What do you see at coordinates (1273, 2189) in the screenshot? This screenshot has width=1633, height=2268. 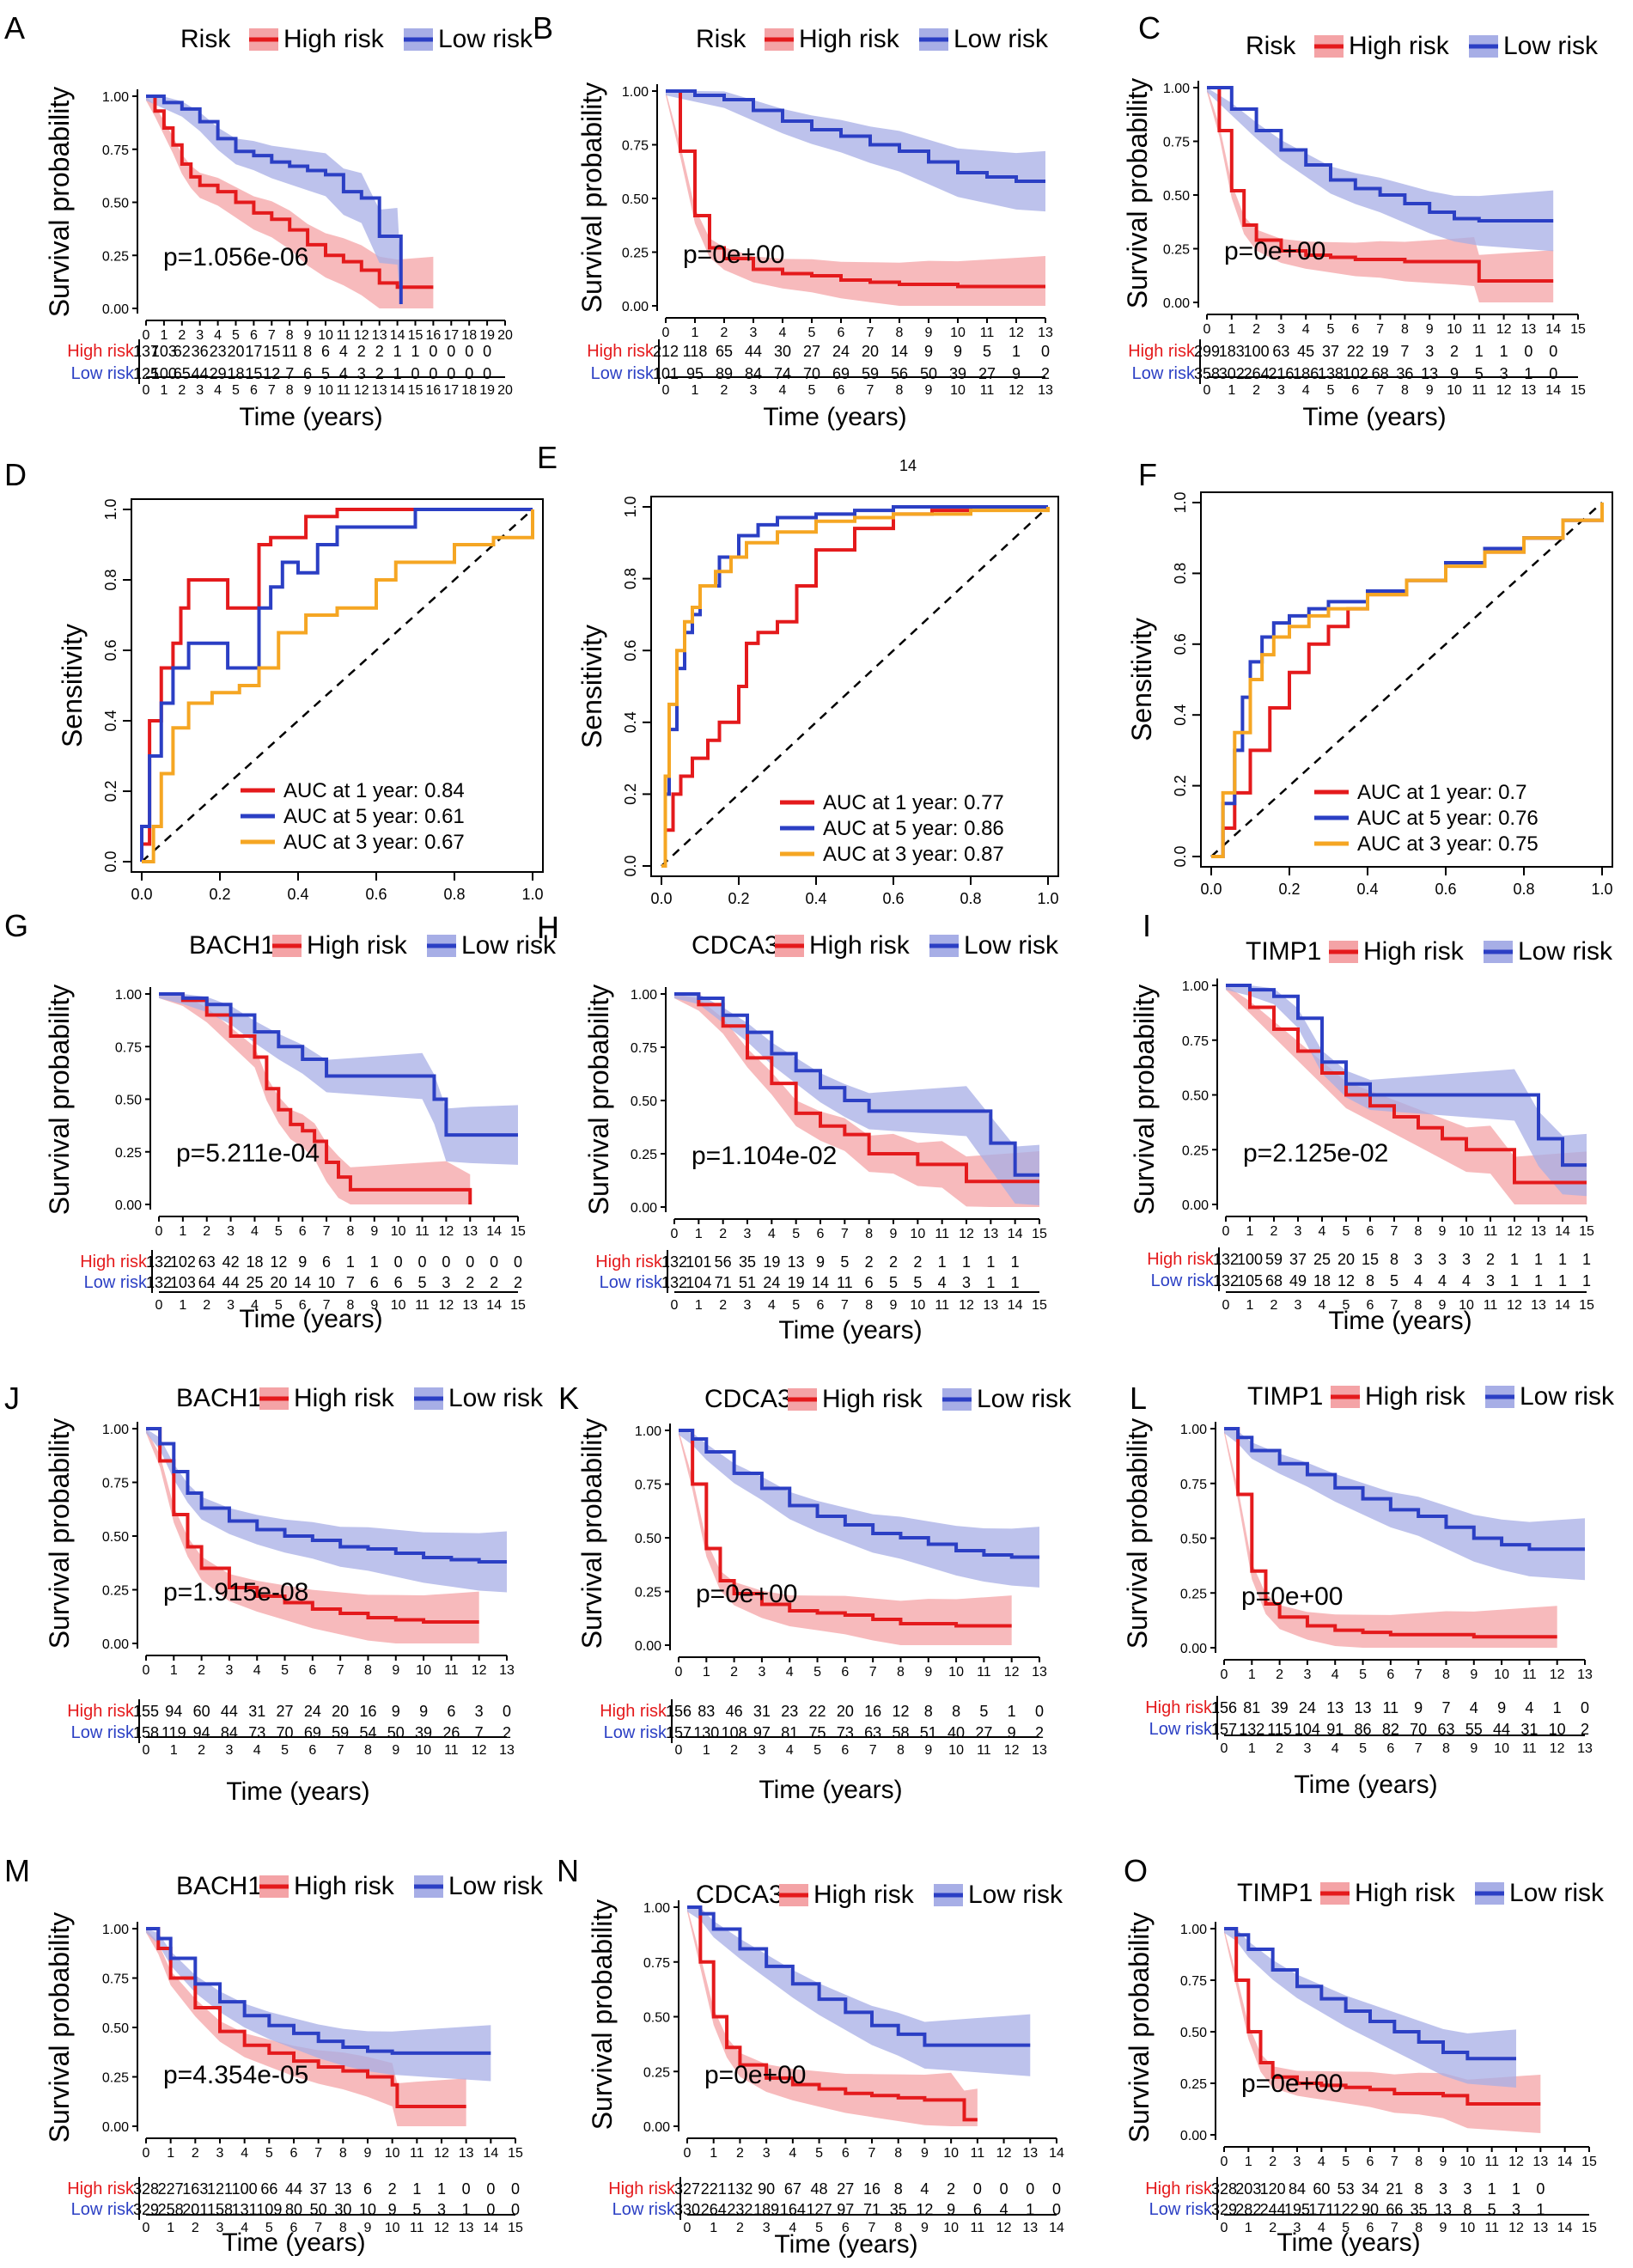 I see `risk-count-high: 120` at bounding box center [1273, 2189].